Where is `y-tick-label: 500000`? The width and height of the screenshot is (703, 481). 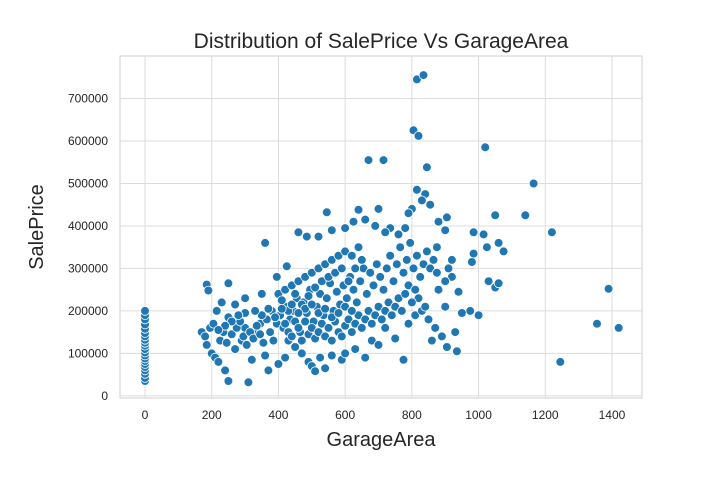
y-tick-label: 500000 is located at coordinates (88, 183).